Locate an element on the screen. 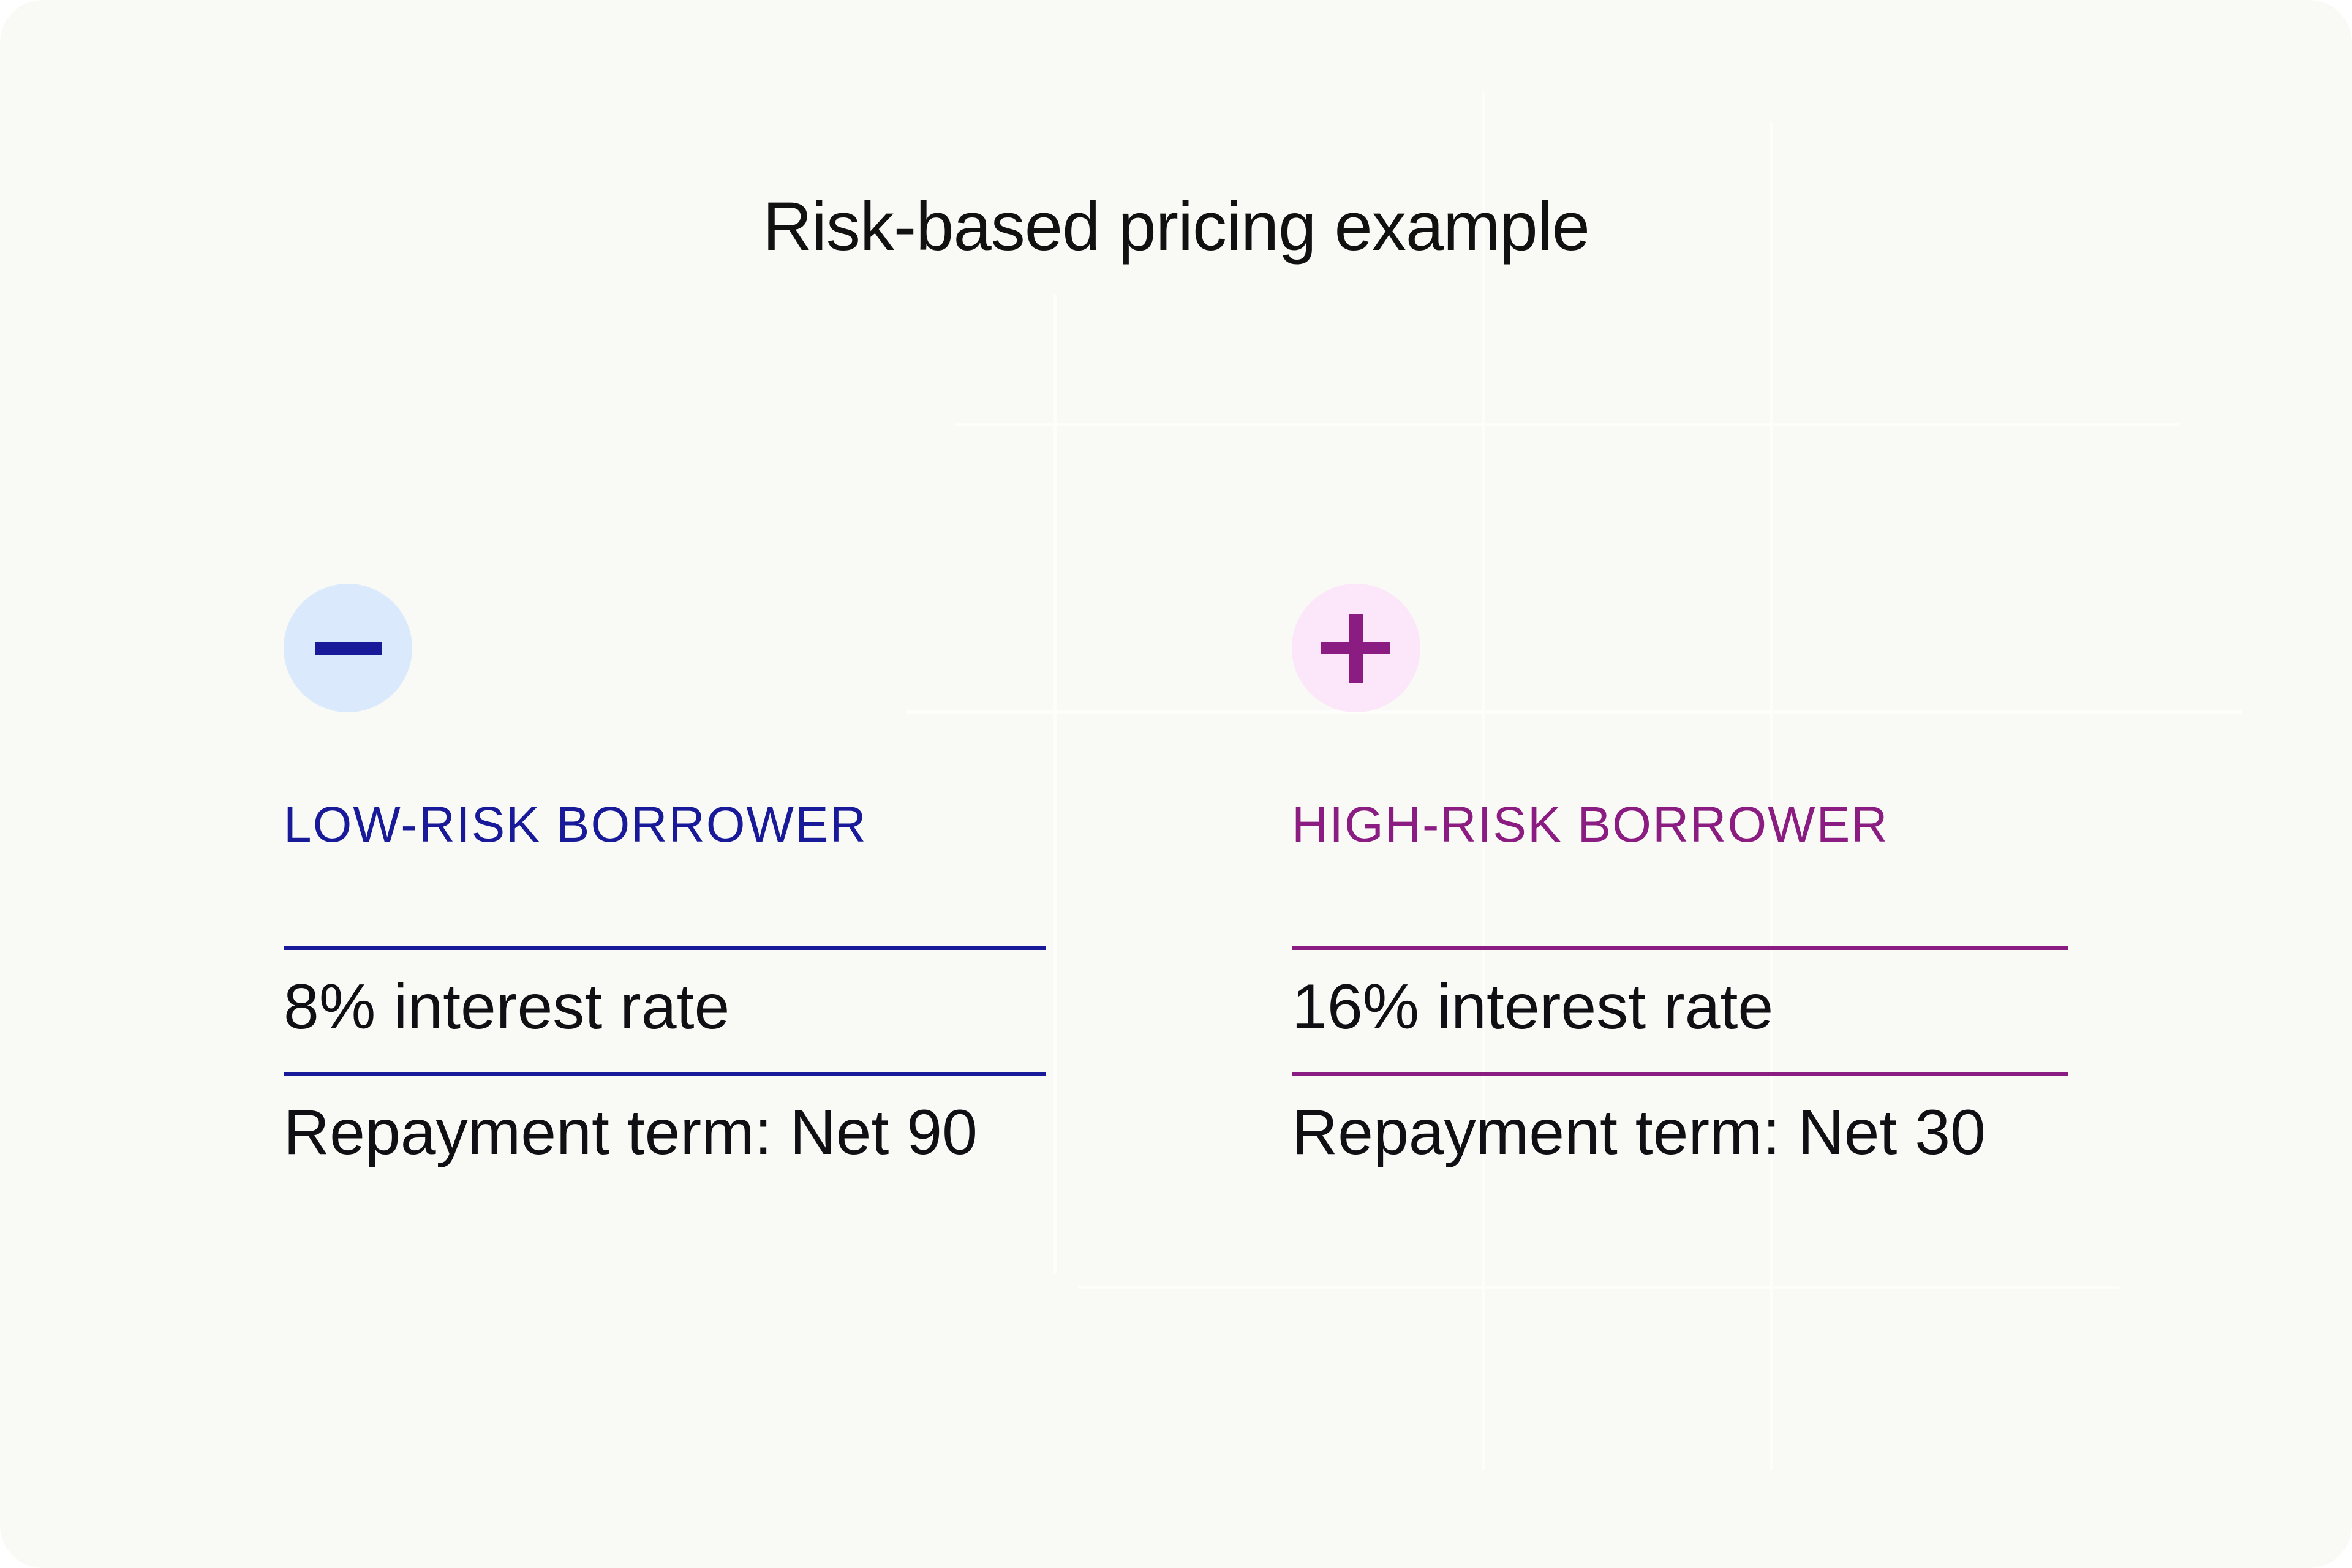 This screenshot has width=2352, height=1568. high-risk-label: HIGH-RISK BORROWER is located at coordinates (1590, 825).